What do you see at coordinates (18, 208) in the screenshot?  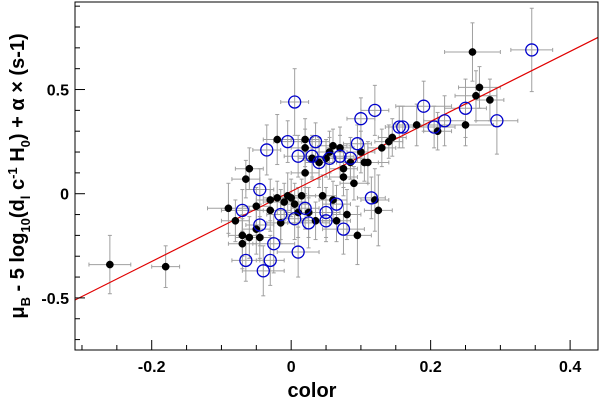 I see `y-axis-label-part: (d` at bounding box center [18, 208].